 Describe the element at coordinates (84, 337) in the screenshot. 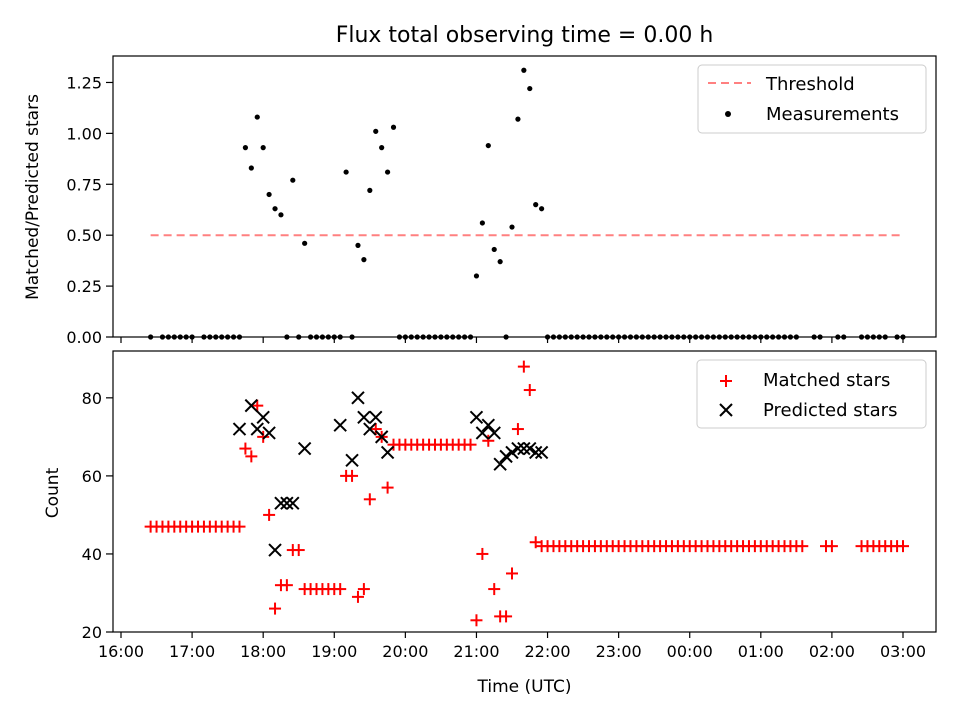

I see `top-y-tick-label: 0.00` at that location.